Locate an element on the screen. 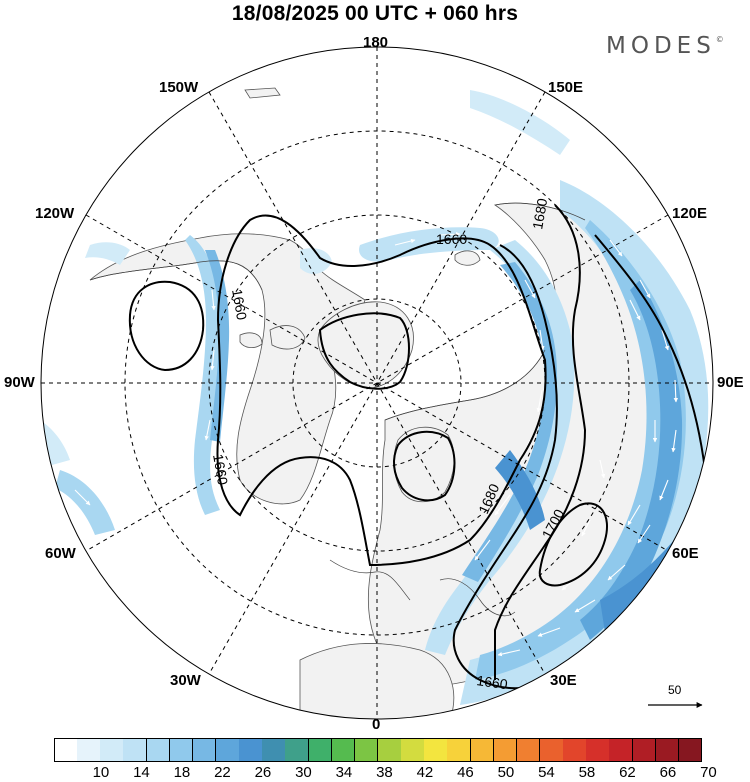 Image resolution: width=750 pixels, height=782 pixels. lon-label-60e: 60E is located at coordinates (685, 553).